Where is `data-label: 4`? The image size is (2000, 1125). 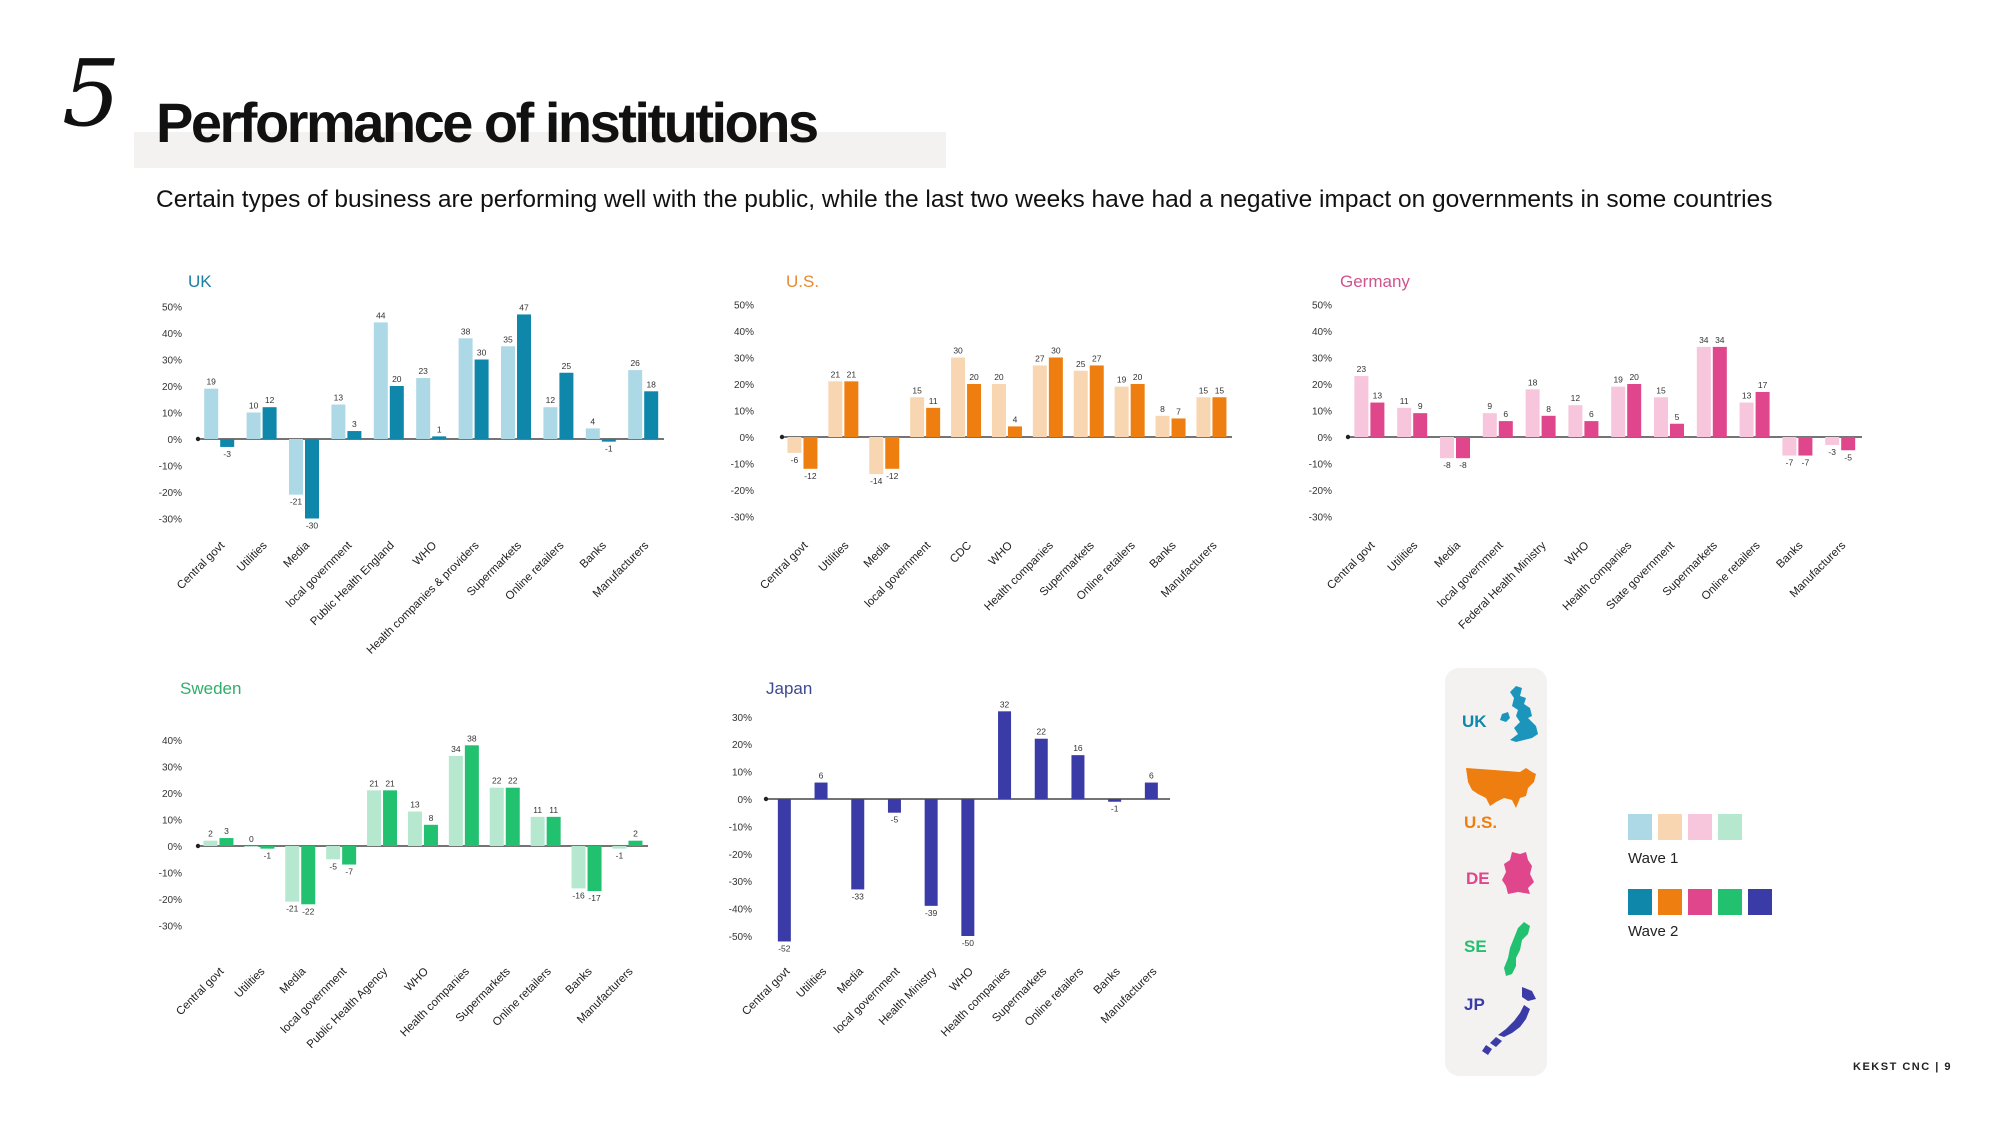 data-label: 4 is located at coordinates (592, 421).